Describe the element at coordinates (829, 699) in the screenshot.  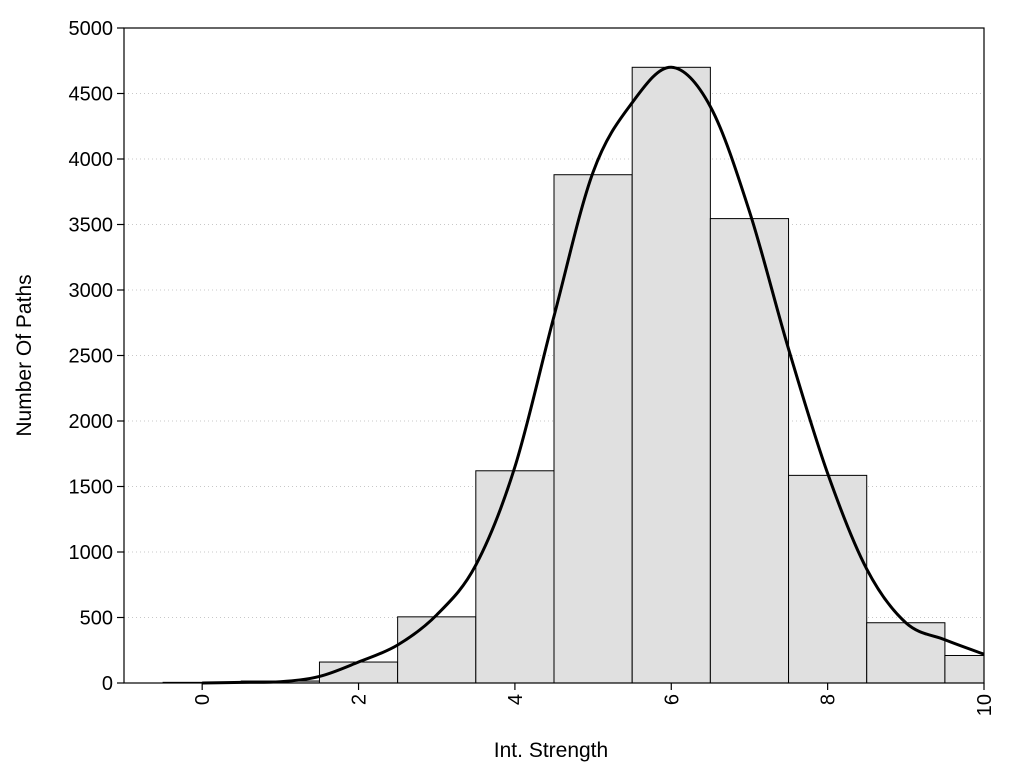
I see `x-tick-label: 8` at that location.